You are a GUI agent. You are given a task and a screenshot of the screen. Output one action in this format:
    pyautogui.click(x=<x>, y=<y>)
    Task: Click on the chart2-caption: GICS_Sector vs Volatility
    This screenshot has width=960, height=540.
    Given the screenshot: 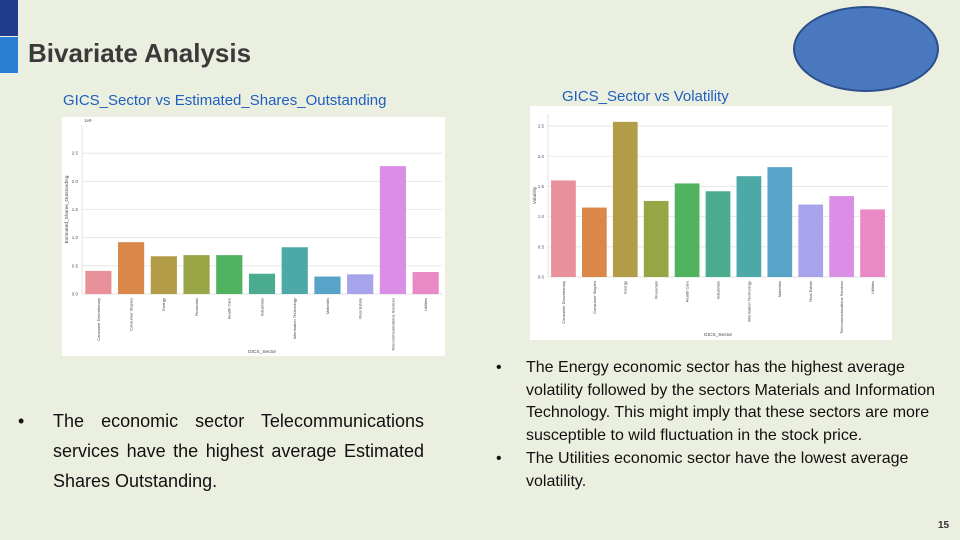 What is the action you would take?
    pyautogui.click(x=645, y=96)
    